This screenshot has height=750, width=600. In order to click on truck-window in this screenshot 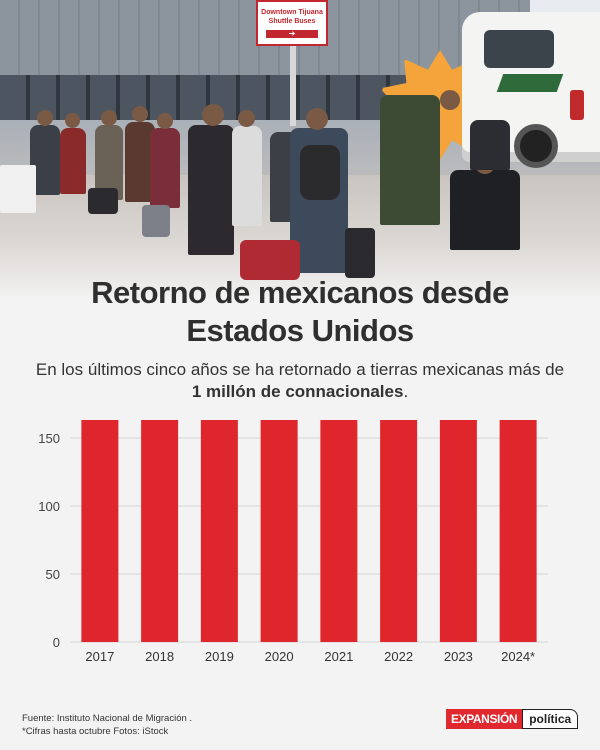, I will do `click(519, 49)`.